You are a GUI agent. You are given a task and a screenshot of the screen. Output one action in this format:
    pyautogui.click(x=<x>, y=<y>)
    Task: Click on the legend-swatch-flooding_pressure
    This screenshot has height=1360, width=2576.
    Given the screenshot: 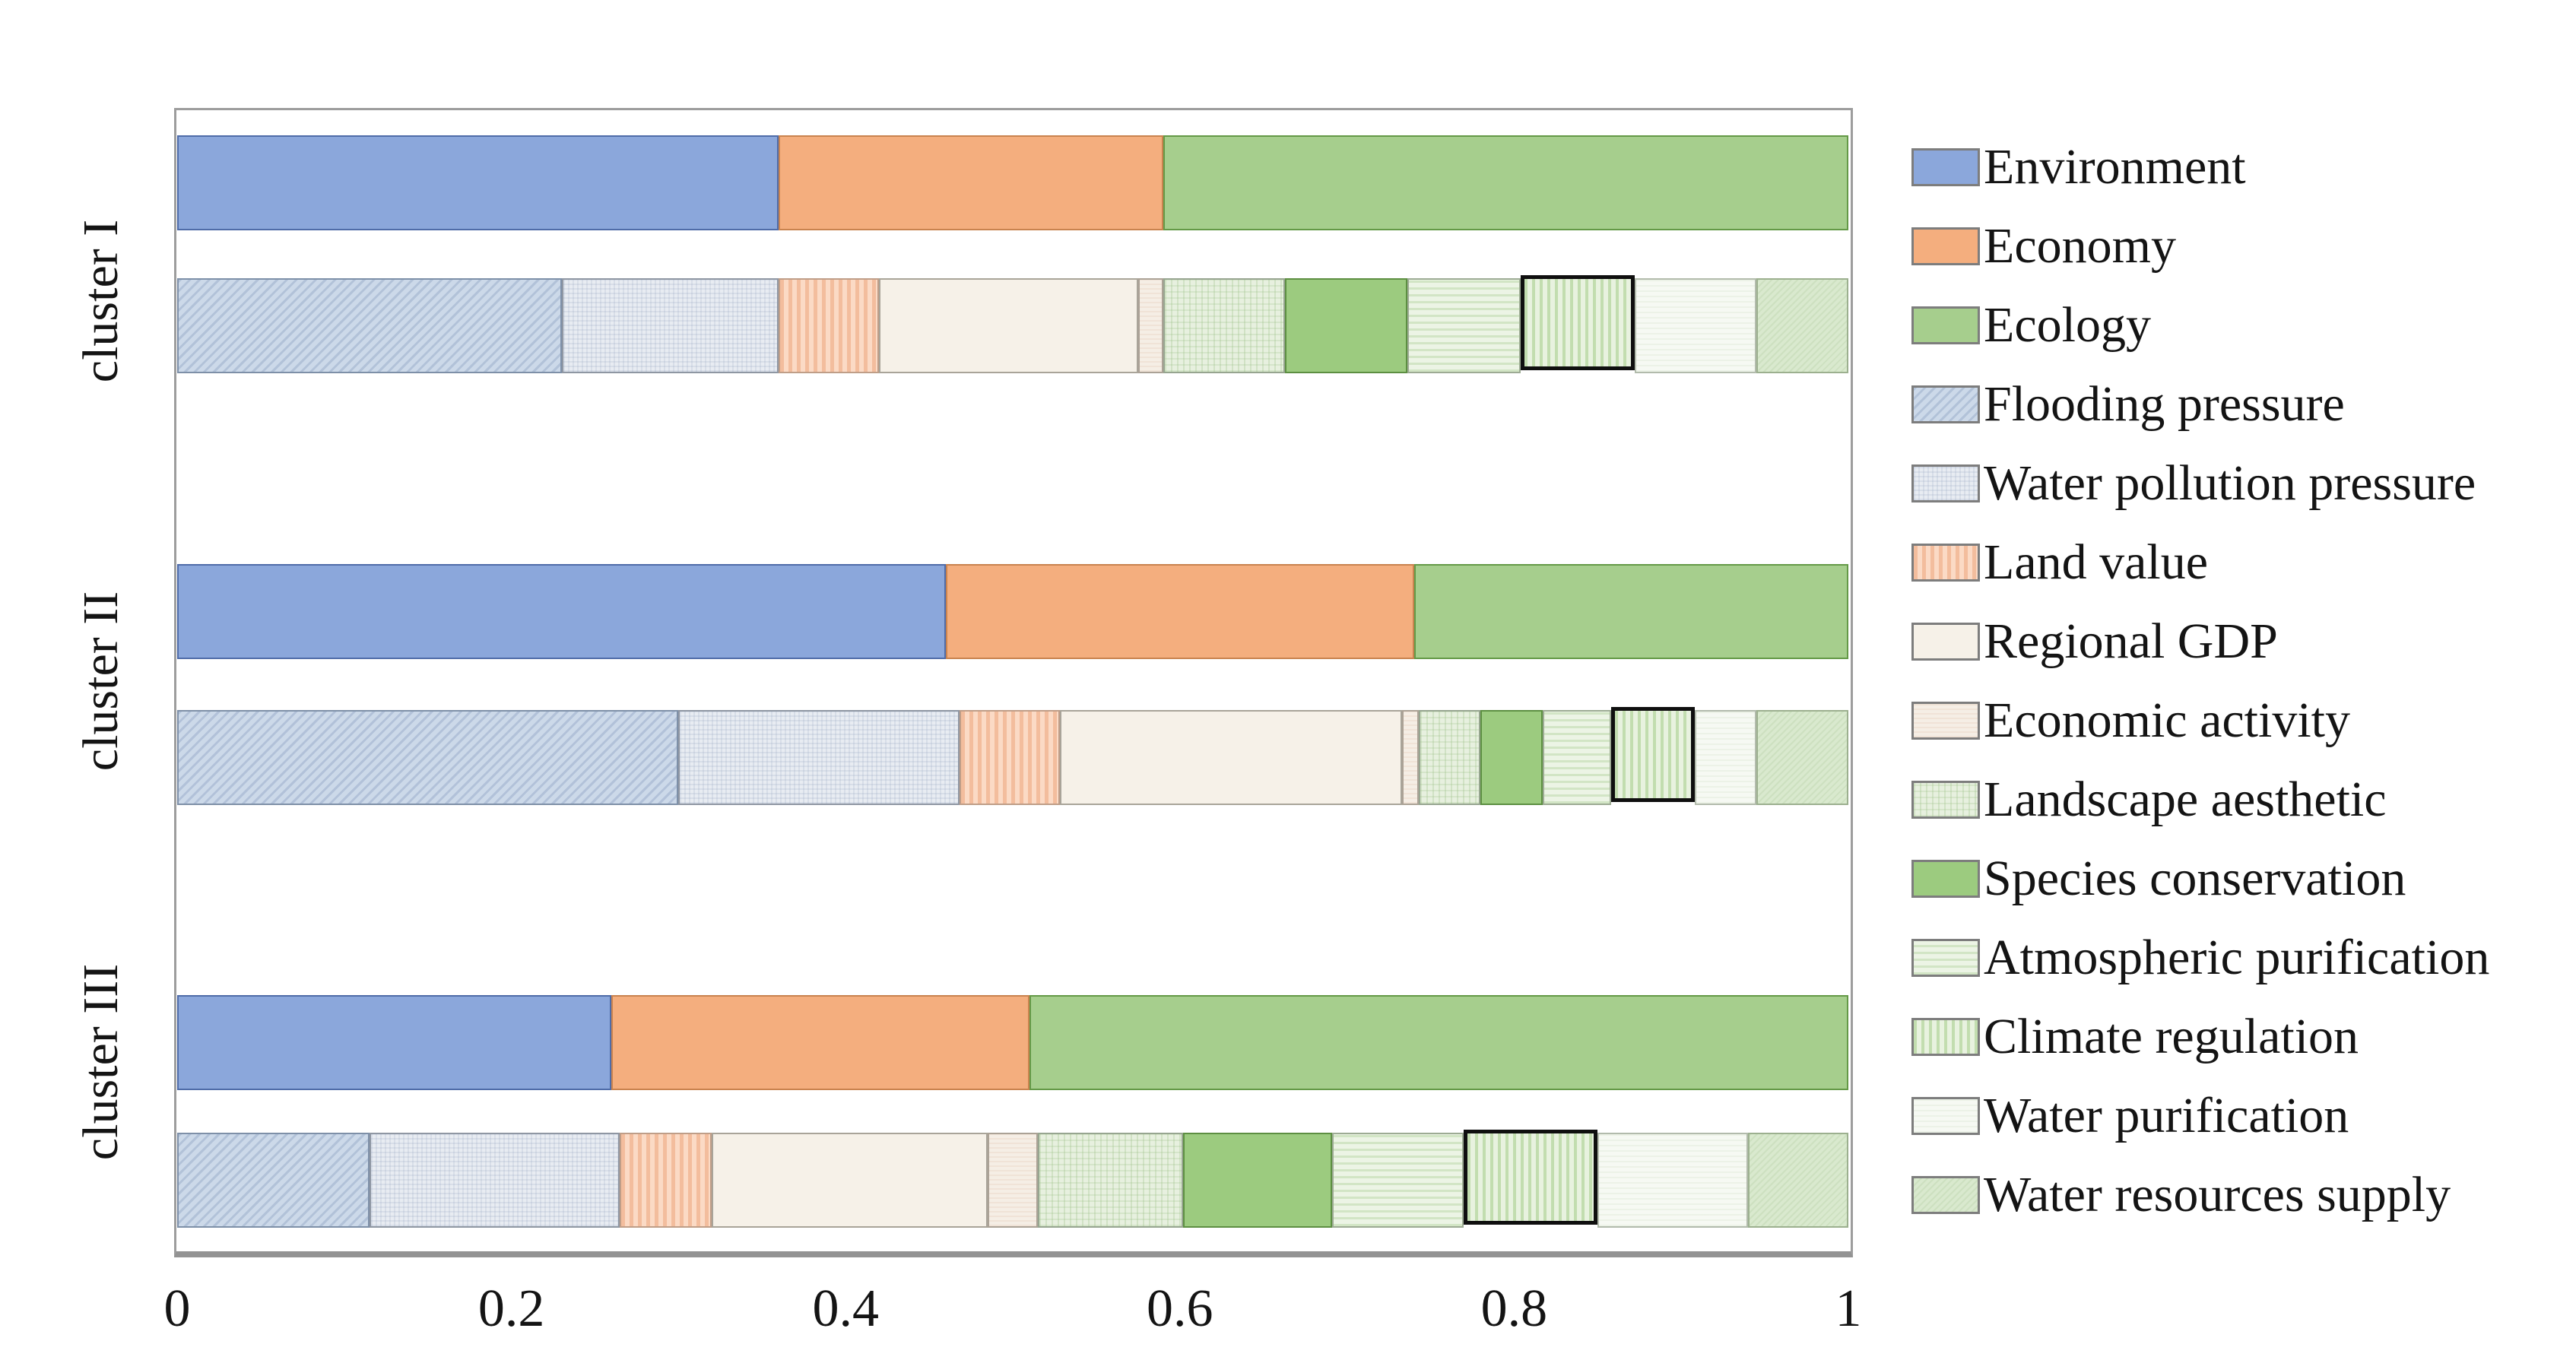 What is the action you would take?
    pyautogui.click(x=1946, y=404)
    